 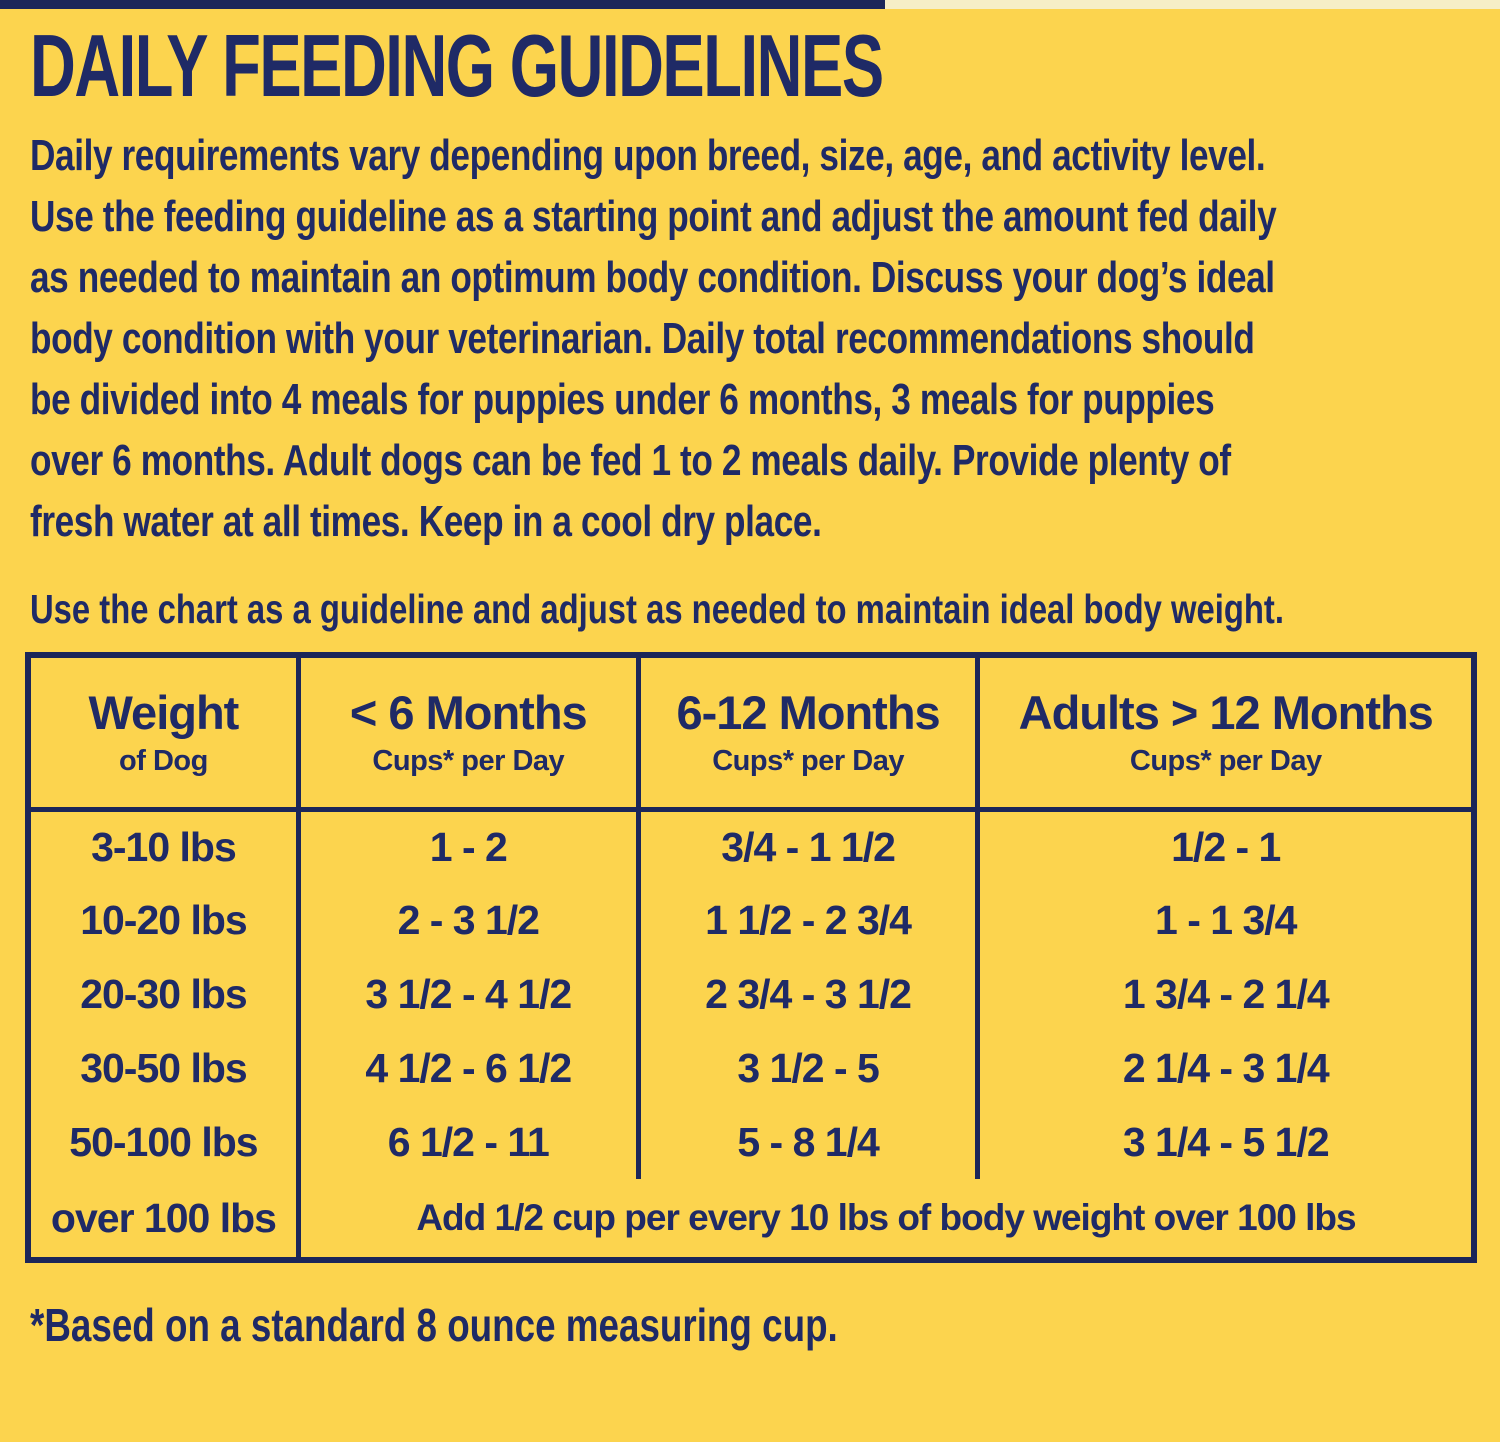 What do you see at coordinates (164, 920) in the screenshot?
I see `weight-cell: 10-20 lbs` at bounding box center [164, 920].